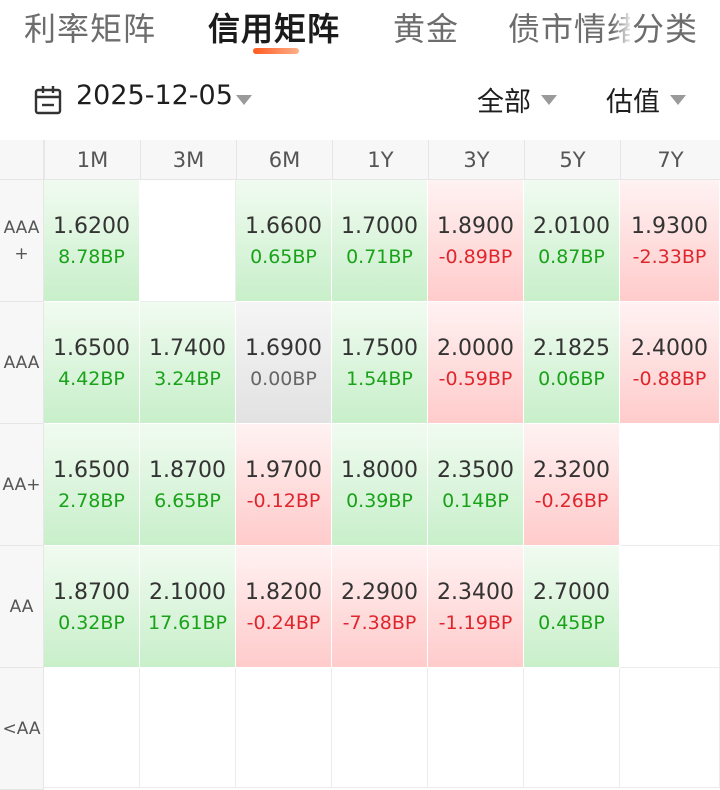 The height and width of the screenshot is (790, 720). Describe the element at coordinates (91, 501) in the screenshot. I see `bp-change: 2.78BP` at that location.